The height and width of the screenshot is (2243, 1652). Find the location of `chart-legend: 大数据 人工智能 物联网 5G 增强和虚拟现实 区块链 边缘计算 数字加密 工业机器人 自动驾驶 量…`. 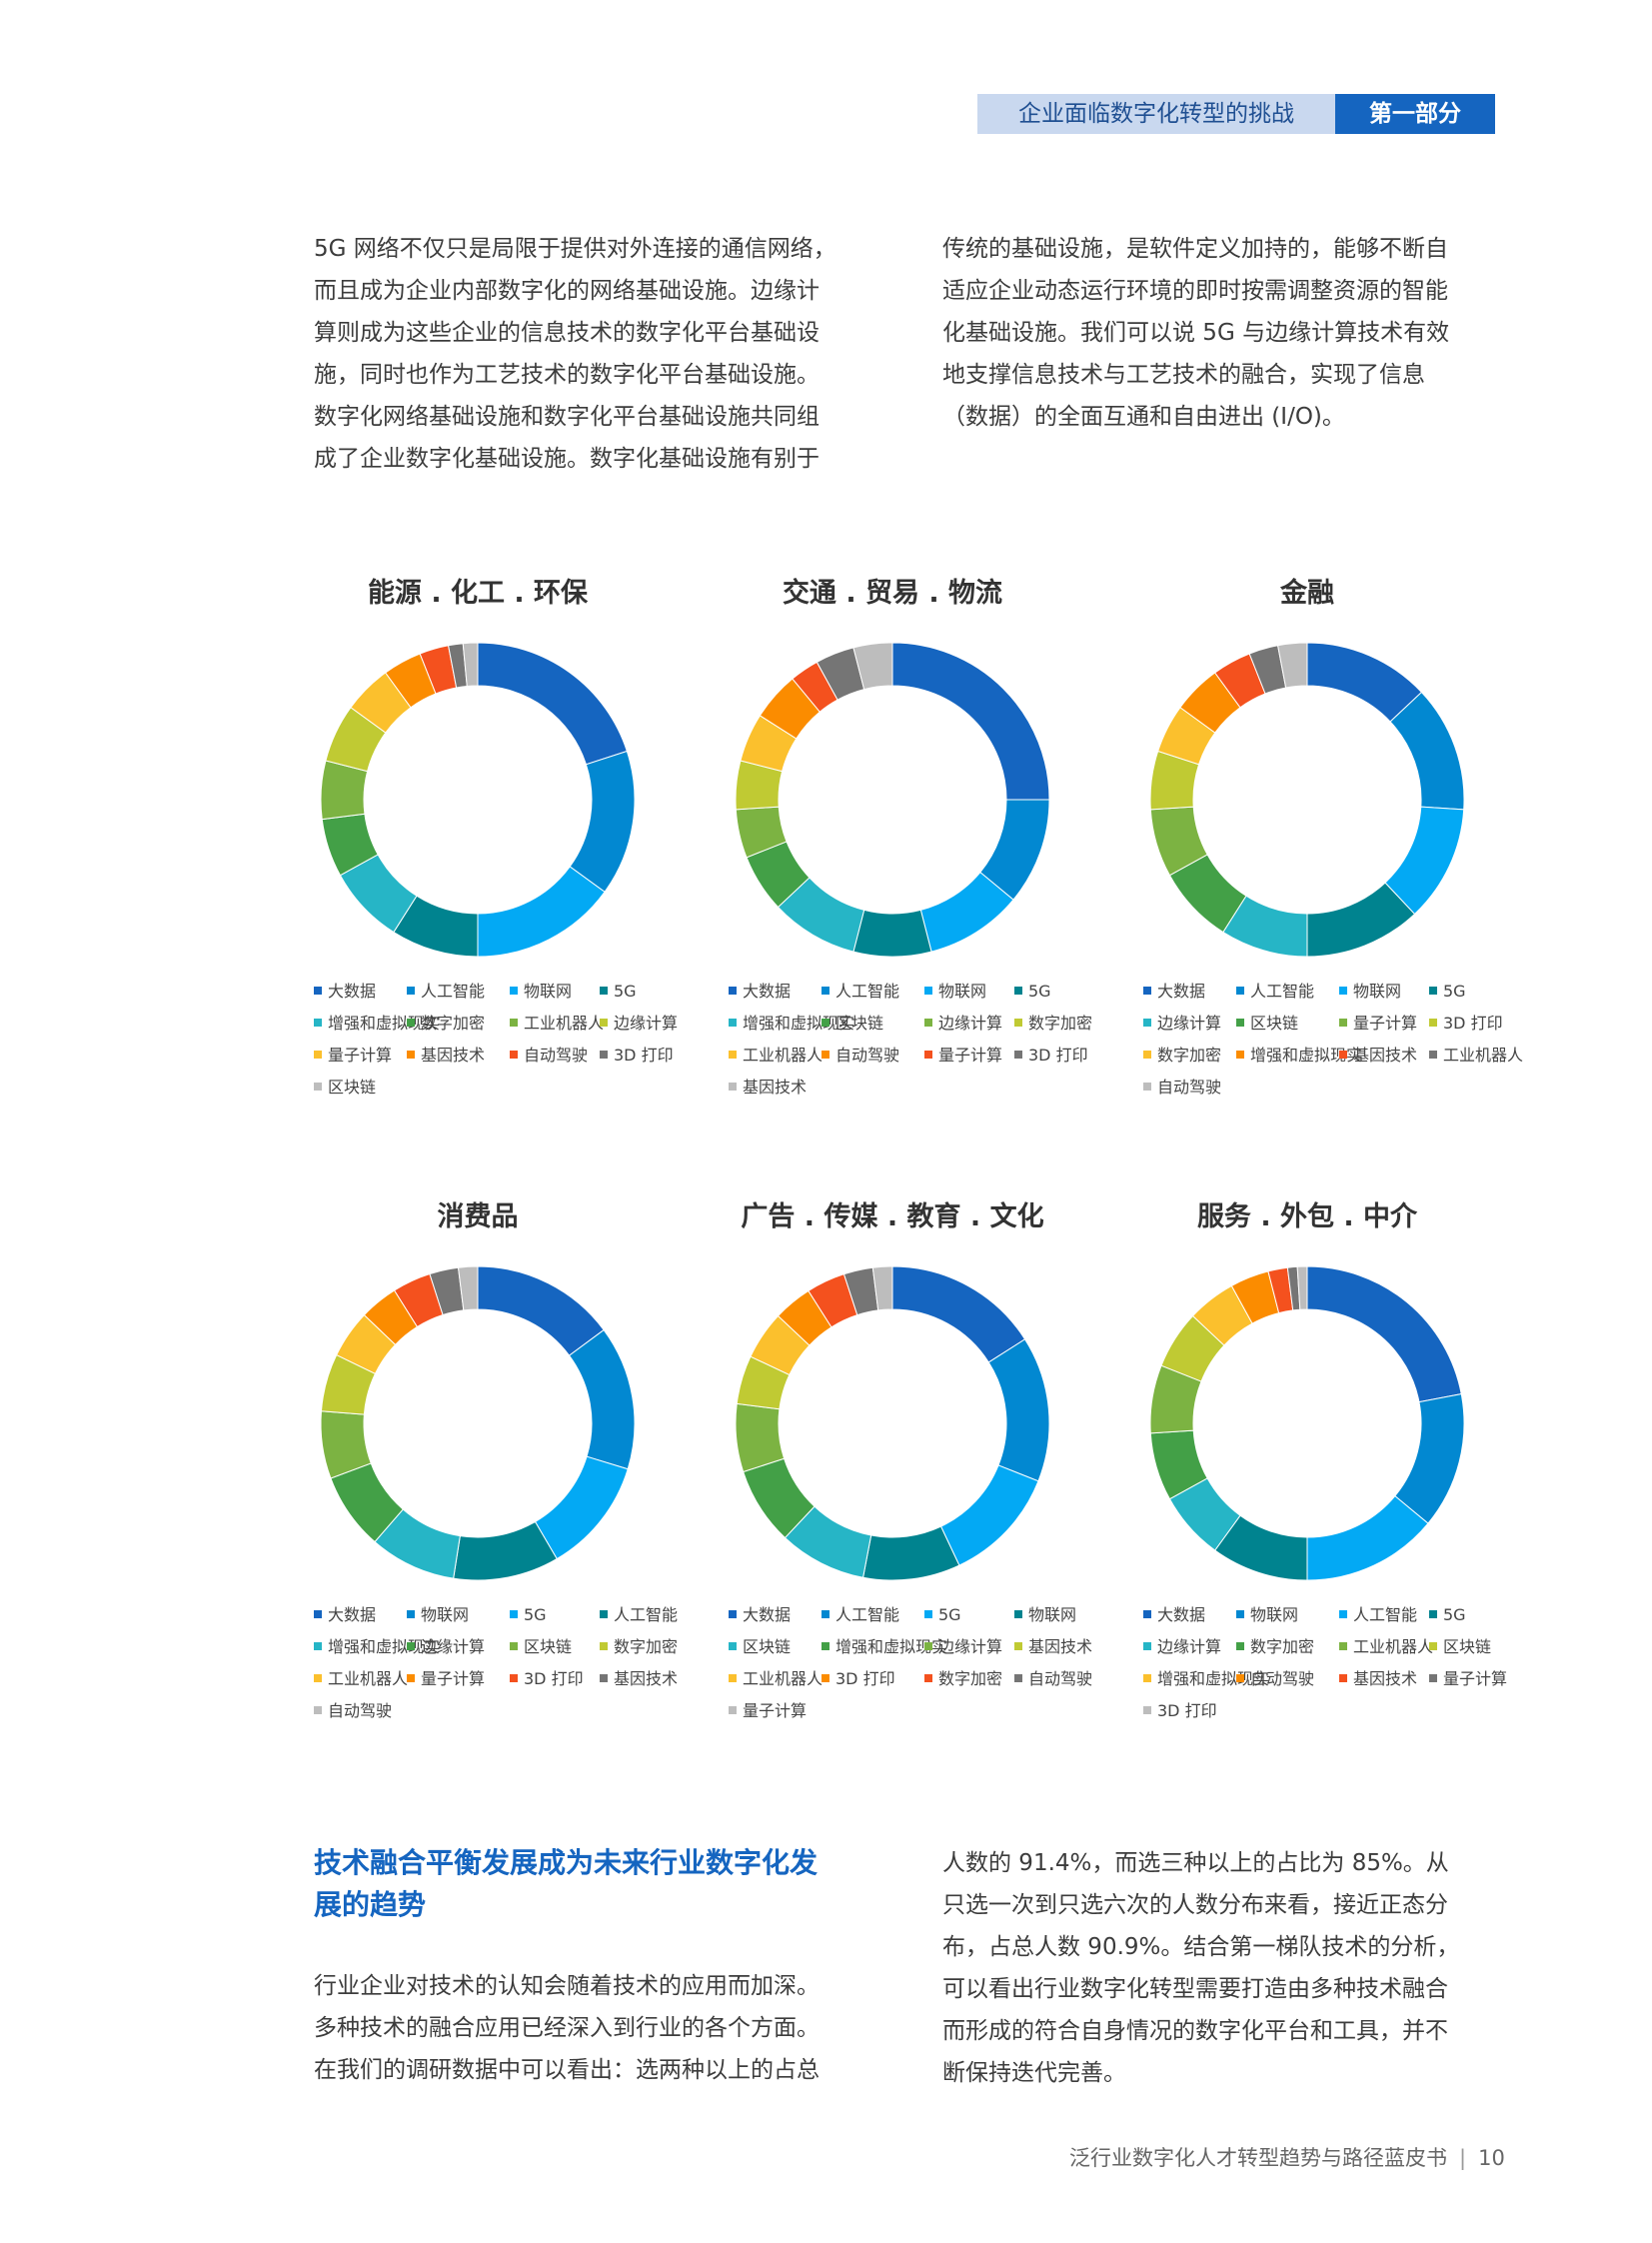

chart-legend: 大数据 人工智能 物联网 5G 增强和虚拟现实 区块链 边缘计算 数字加密 工业机器人 自动驾驶 量… is located at coordinates (910, 1047).